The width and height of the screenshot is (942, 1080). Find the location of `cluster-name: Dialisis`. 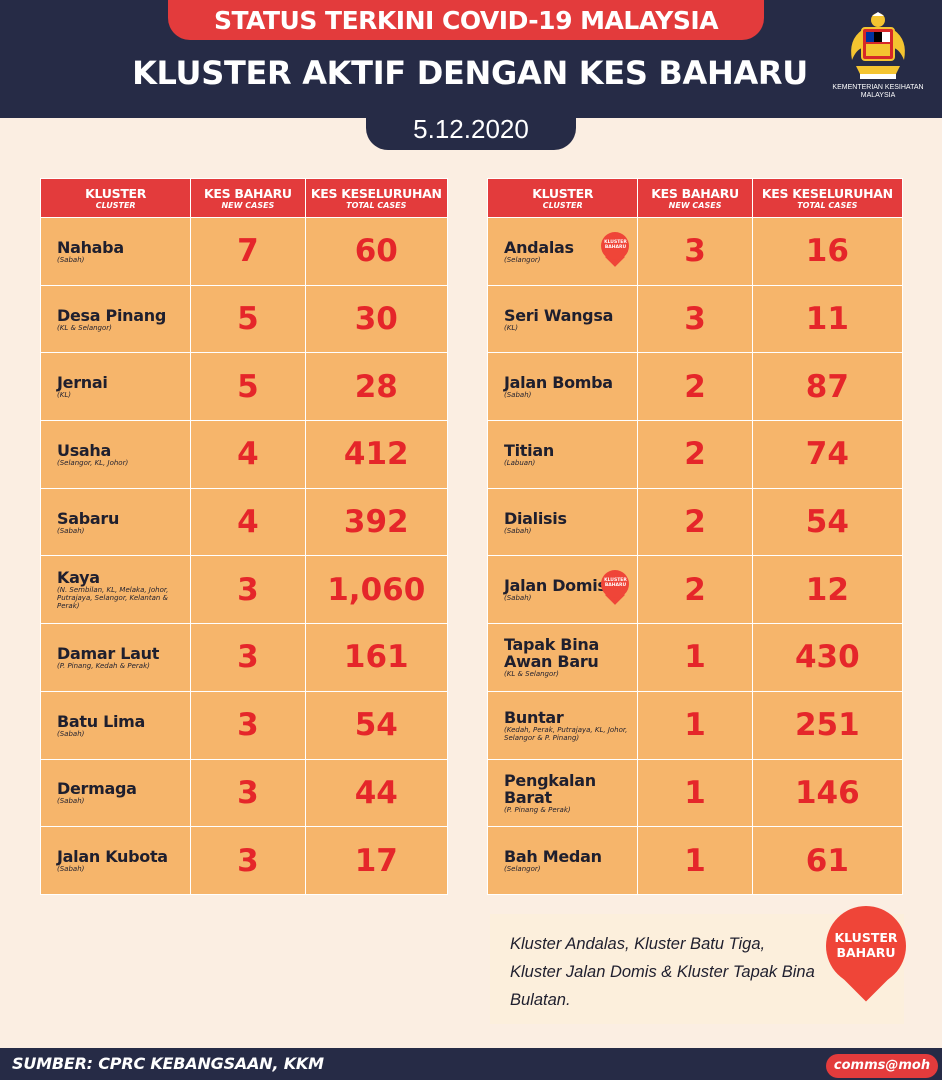

cluster-name: Dialisis is located at coordinates (535, 518).